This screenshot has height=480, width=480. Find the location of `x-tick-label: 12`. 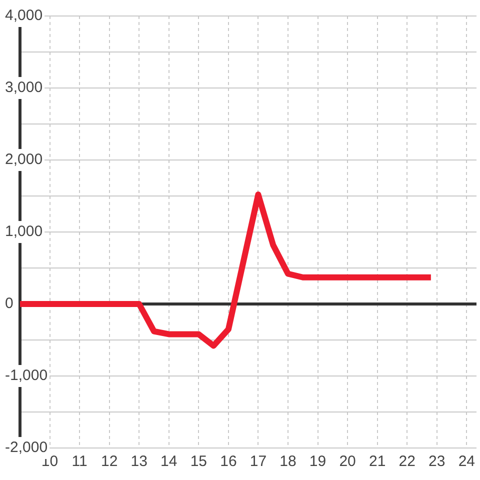

x-tick-label: 12 is located at coordinates (109, 461).